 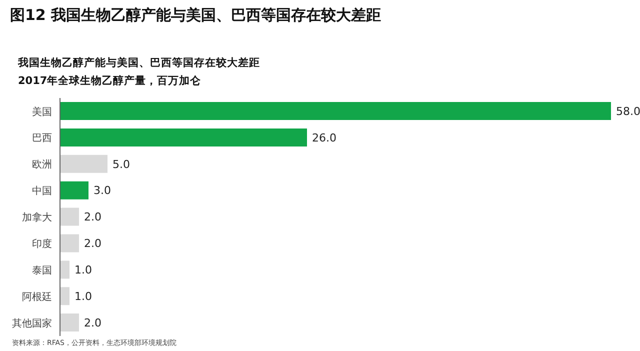 I want to click on y-tick-label: 加拿大, so click(x=37, y=218).